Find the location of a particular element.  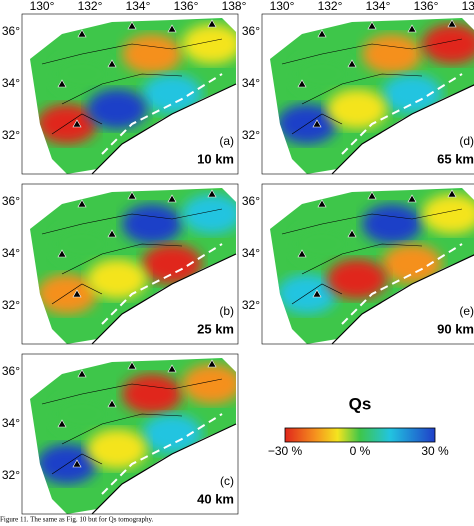

colorbar-label: −30 % is located at coordinates (285, 451).